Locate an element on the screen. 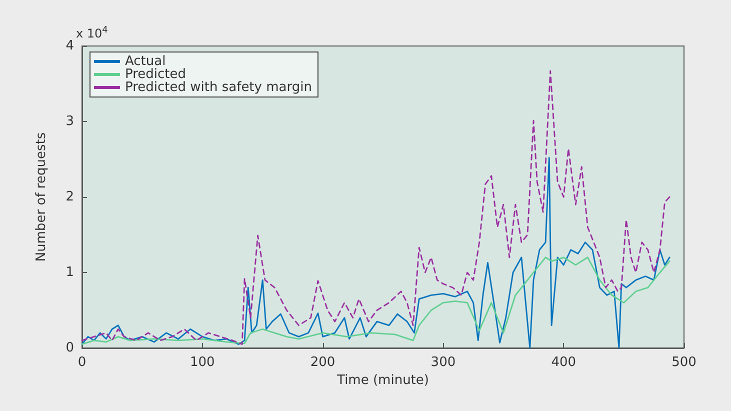  x-axis-title: Time (minute) is located at coordinates (382, 380).